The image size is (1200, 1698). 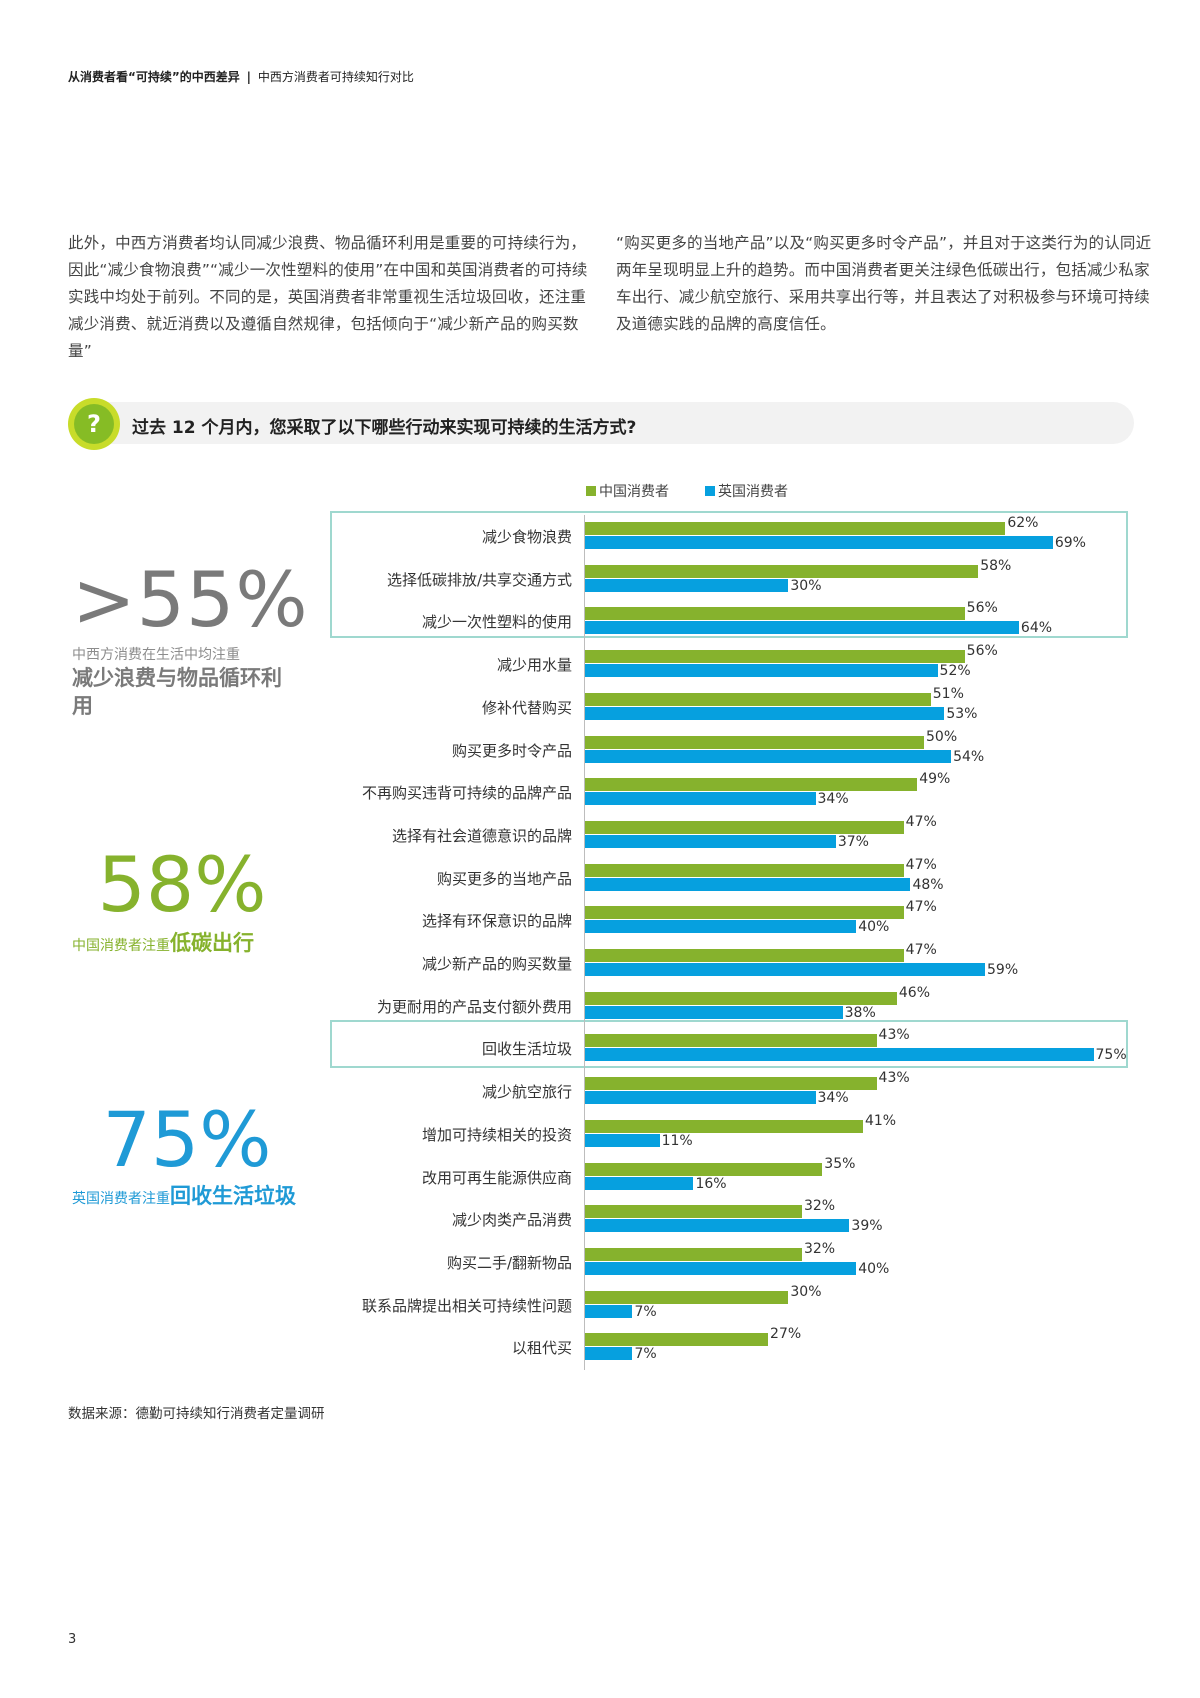 What do you see at coordinates (196, 1414) in the screenshot?
I see `data-source-note: 数据来源：德勤可持续知行消费者定量调研` at bounding box center [196, 1414].